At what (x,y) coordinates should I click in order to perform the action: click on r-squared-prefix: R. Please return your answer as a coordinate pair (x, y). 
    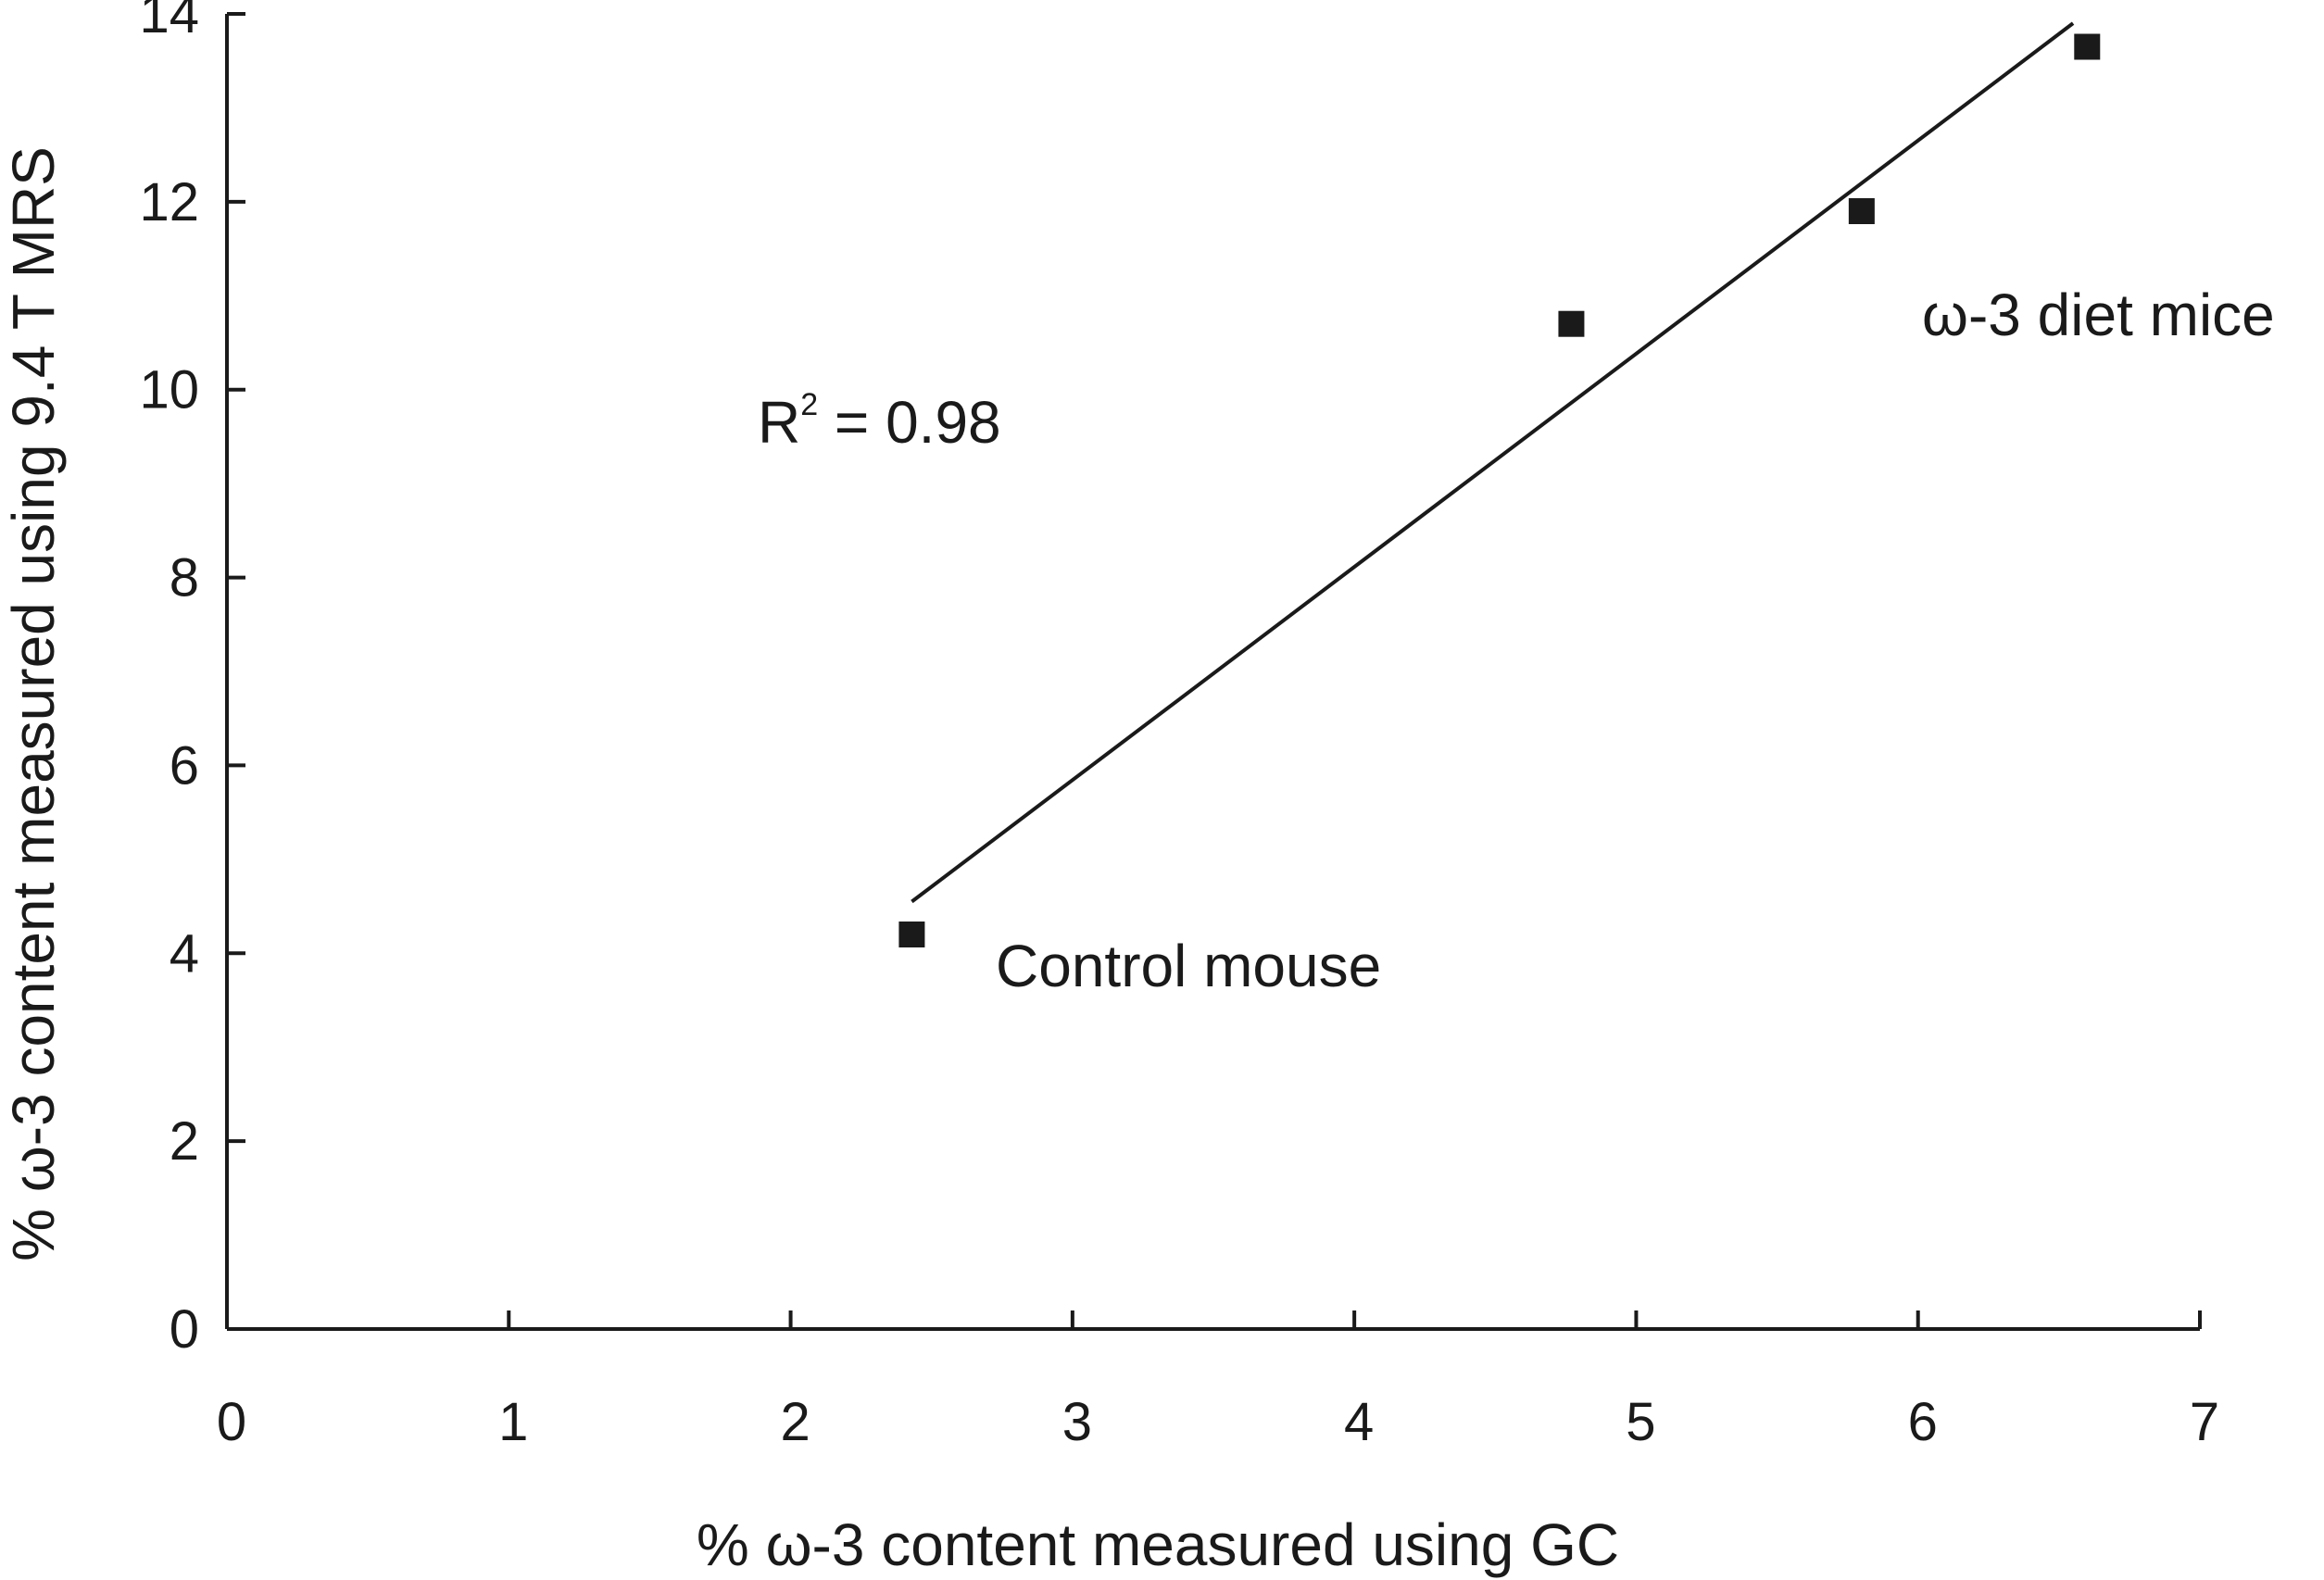
    Looking at the image, I should click on (779, 422).